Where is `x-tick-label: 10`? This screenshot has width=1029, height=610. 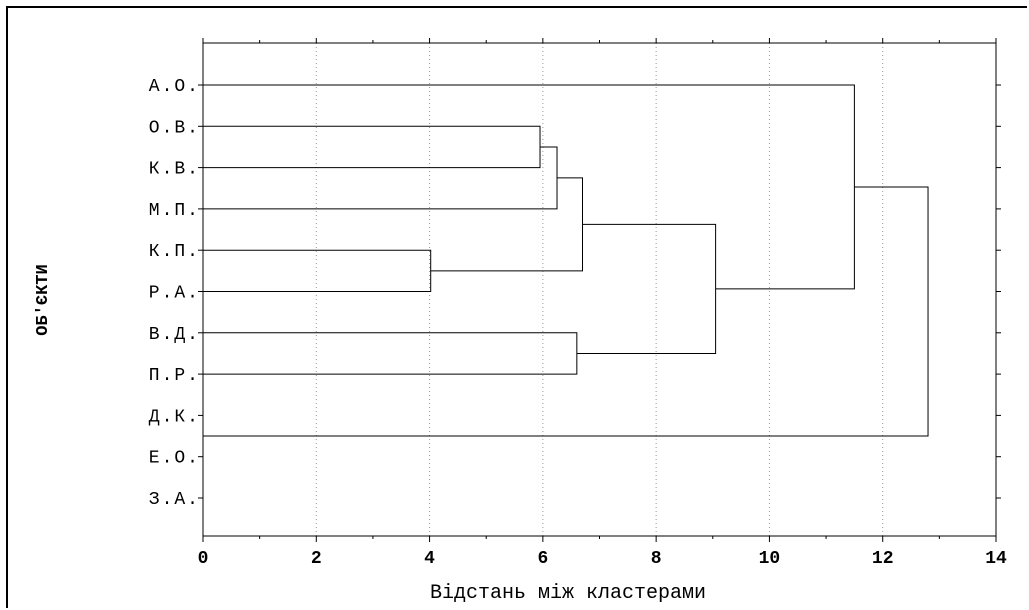
x-tick-label: 10 is located at coordinates (770, 559).